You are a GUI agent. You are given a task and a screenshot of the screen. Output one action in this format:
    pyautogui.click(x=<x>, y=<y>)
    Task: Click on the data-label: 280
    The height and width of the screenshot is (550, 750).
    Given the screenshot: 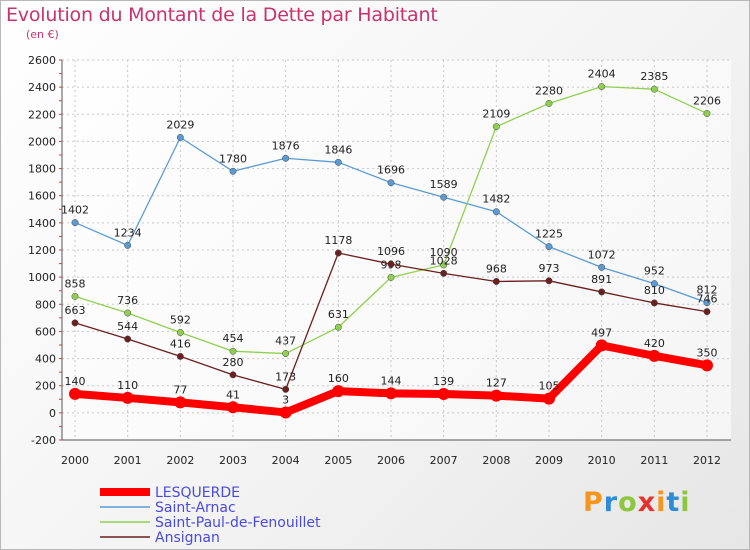 What is the action you would take?
    pyautogui.click(x=233, y=362)
    